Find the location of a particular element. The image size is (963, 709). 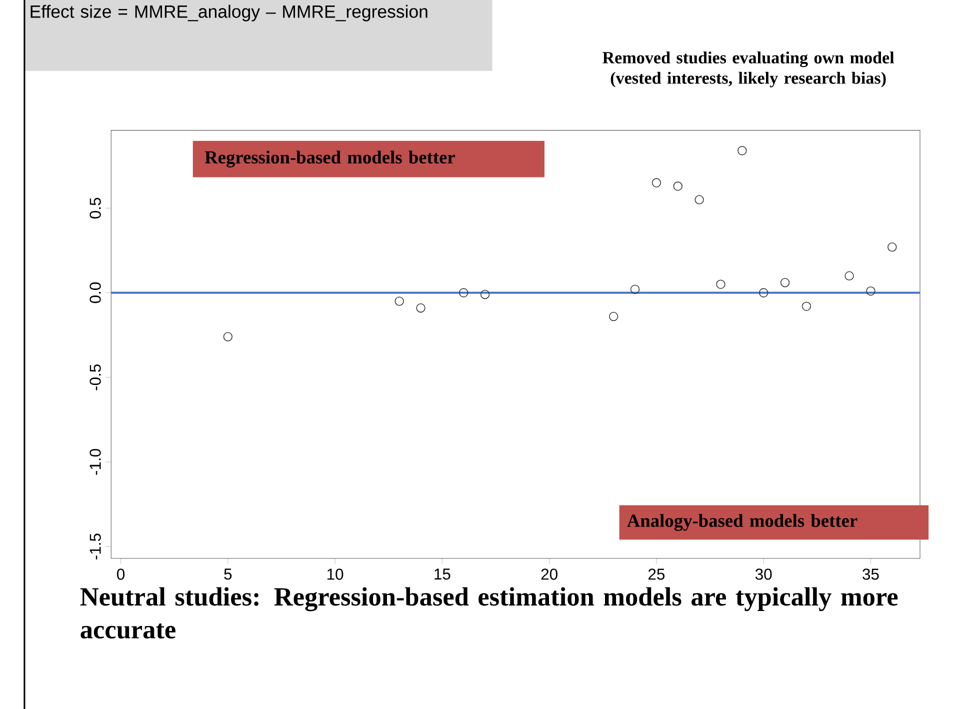

y-tick-label: 0.5 is located at coordinates (95, 208).